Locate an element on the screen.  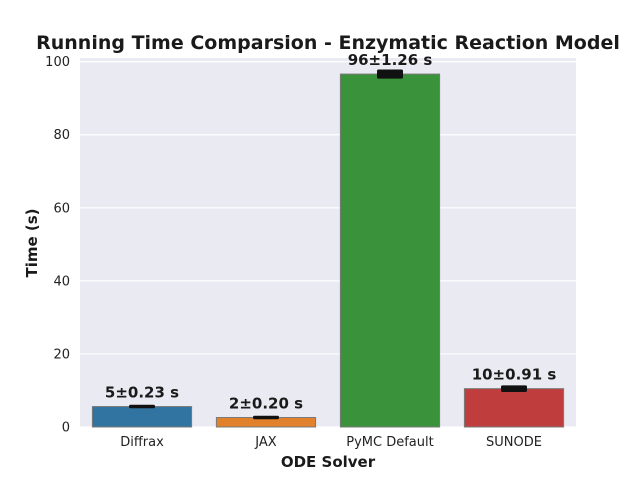
y-tick-label: 40 is located at coordinates (61, 281).